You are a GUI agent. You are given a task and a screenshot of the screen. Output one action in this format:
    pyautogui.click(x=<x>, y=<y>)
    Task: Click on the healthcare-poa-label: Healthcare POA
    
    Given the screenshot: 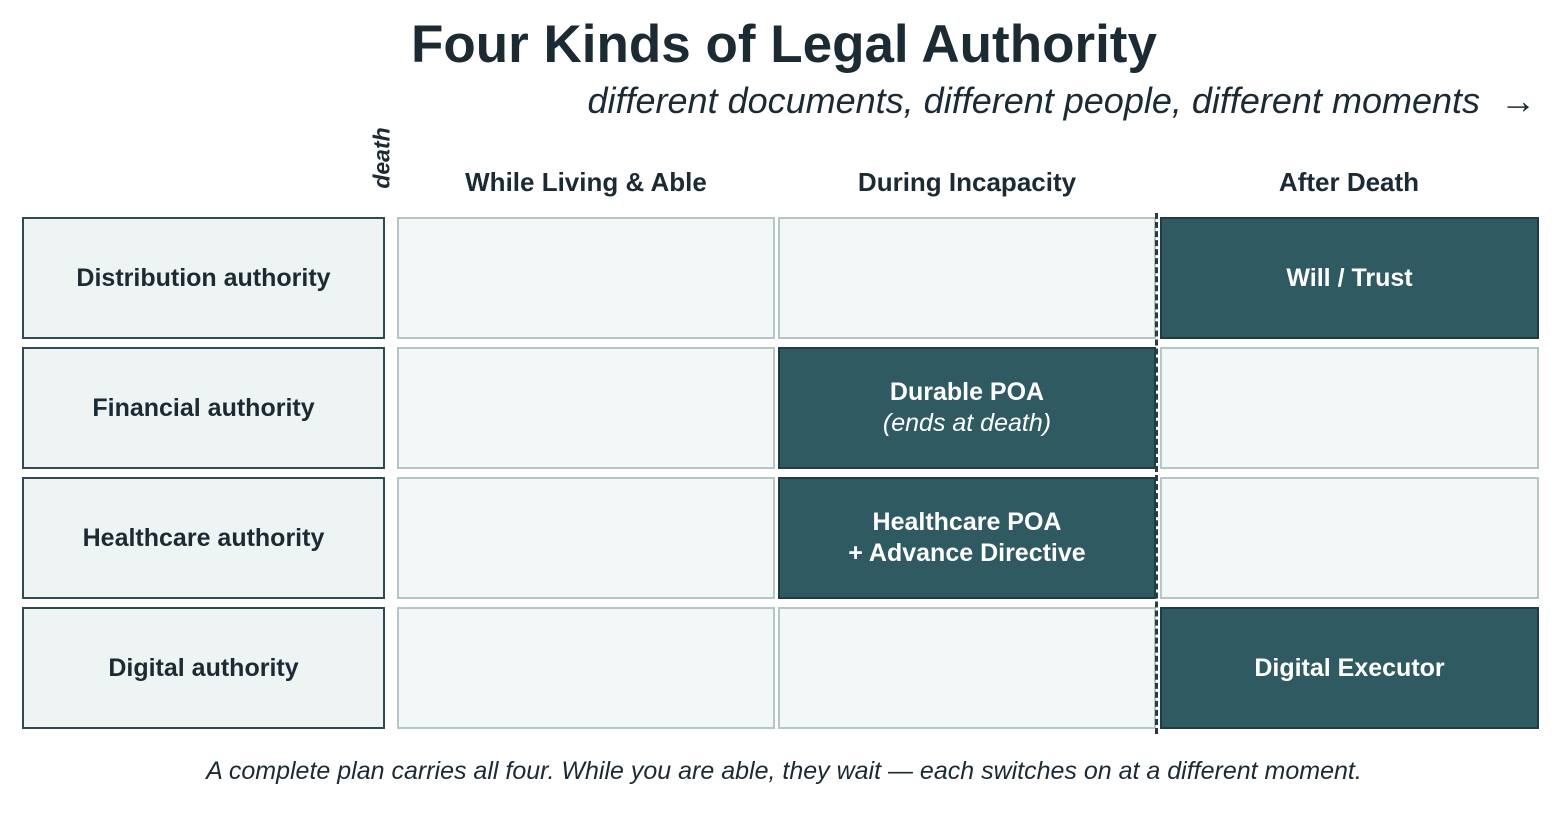 What is the action you would take?
    pyautogui.click(x=967, y=522)
    